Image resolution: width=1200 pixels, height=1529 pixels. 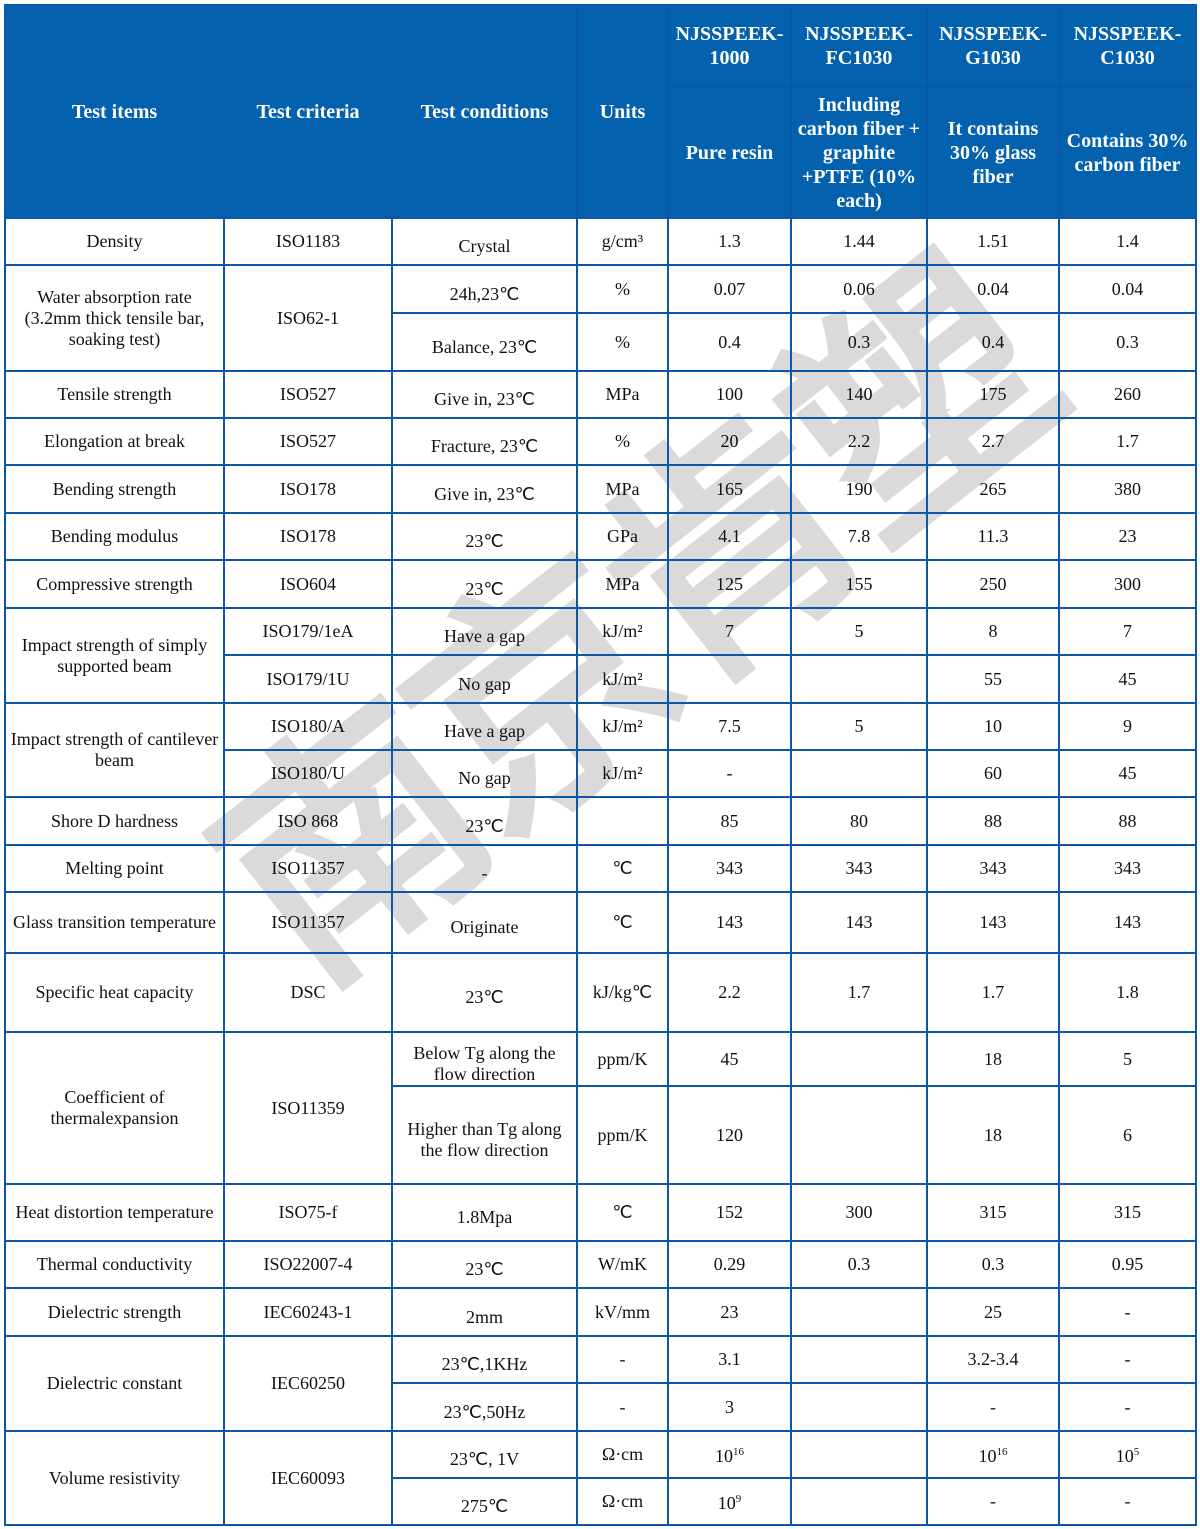 I want to click on test-item: Dielectric constant, so click(x=114, y=1383).